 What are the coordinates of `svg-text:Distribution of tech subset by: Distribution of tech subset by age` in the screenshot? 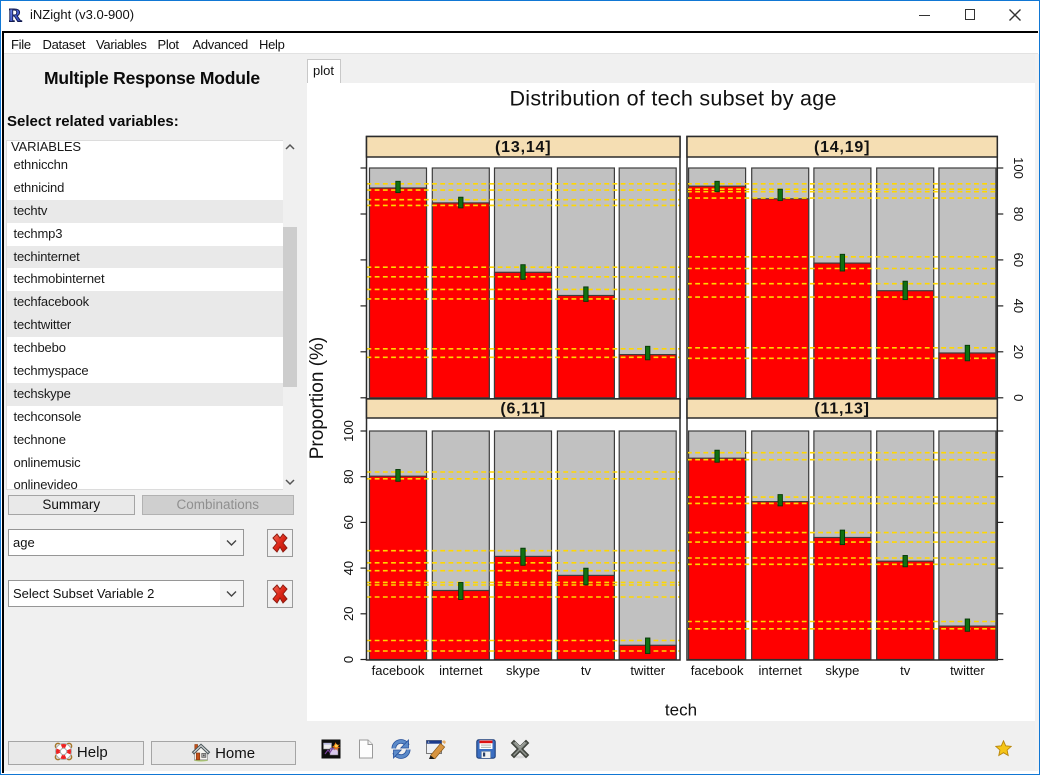 It's located at (673, 99).